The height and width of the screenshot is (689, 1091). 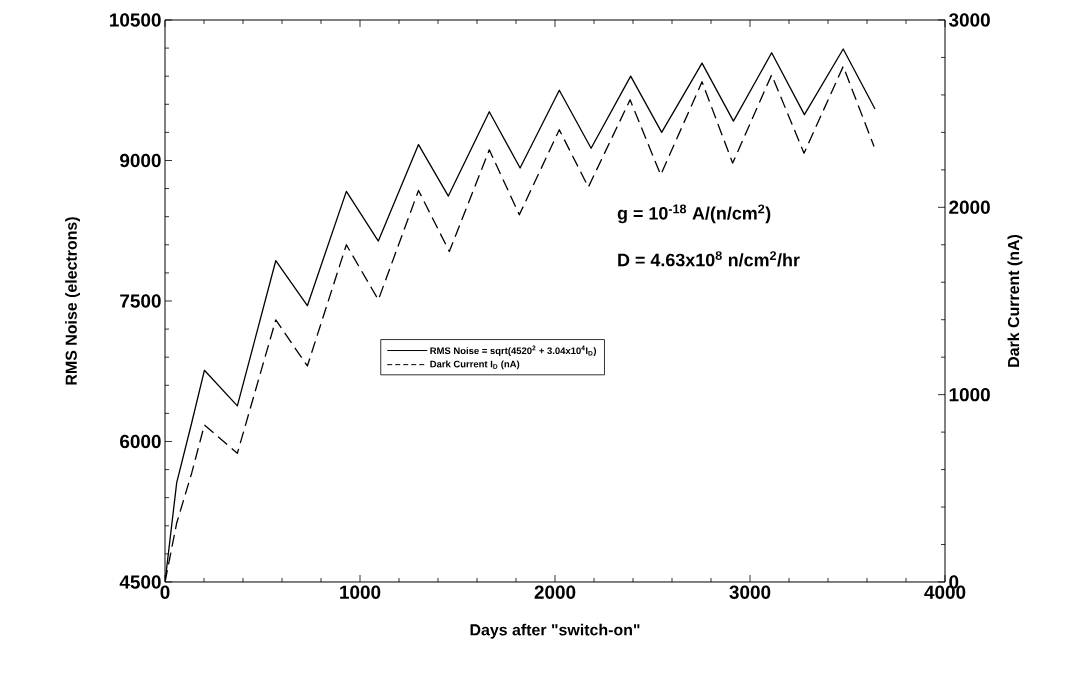 What do you see at coordinates (709, 259) in the screenshot?
I see `annotation: D = 4.63x10$^{8}$ n/cm$^{2}$/hr` at bounding box center [709, 259].